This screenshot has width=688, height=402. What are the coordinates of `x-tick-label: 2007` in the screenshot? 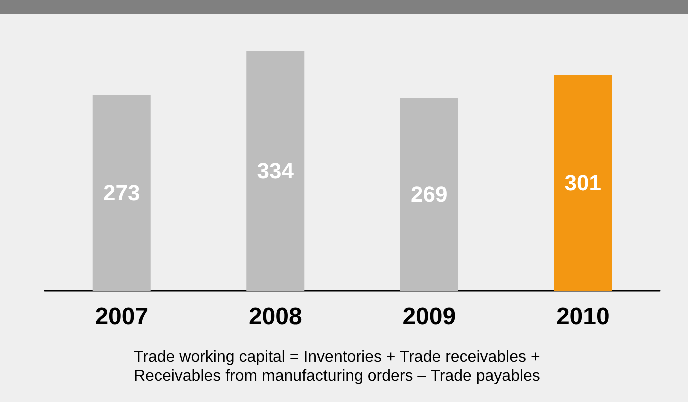 It's located at (122, 317).